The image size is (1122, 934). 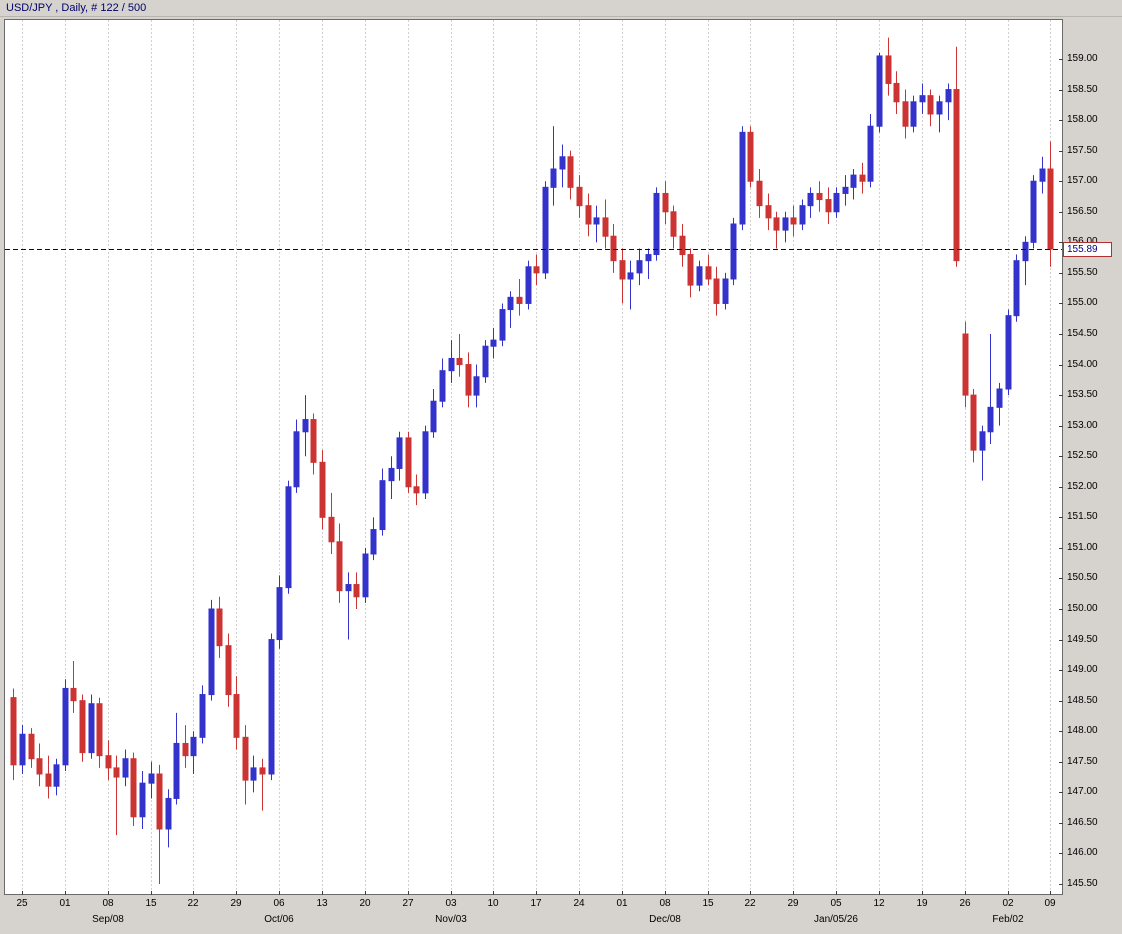 I want to click on price-tick-label: 151.50, so click(x=1082, y=516).